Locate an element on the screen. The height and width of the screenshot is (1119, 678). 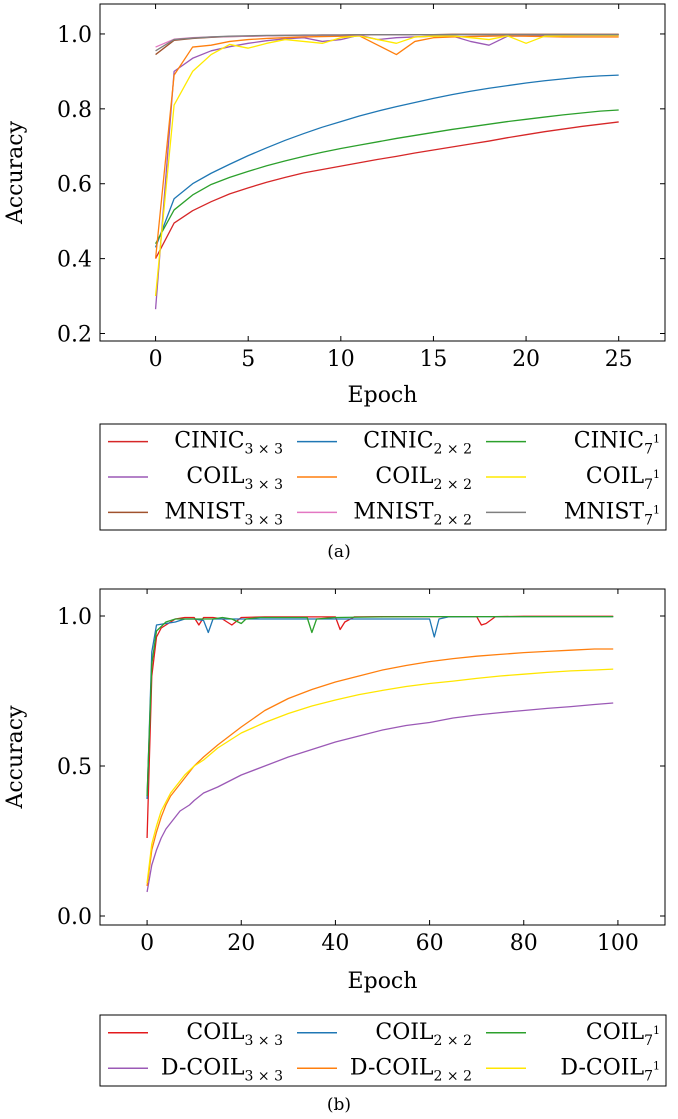
y-tick-label: 0.8 is located at coordinates (74, 110).